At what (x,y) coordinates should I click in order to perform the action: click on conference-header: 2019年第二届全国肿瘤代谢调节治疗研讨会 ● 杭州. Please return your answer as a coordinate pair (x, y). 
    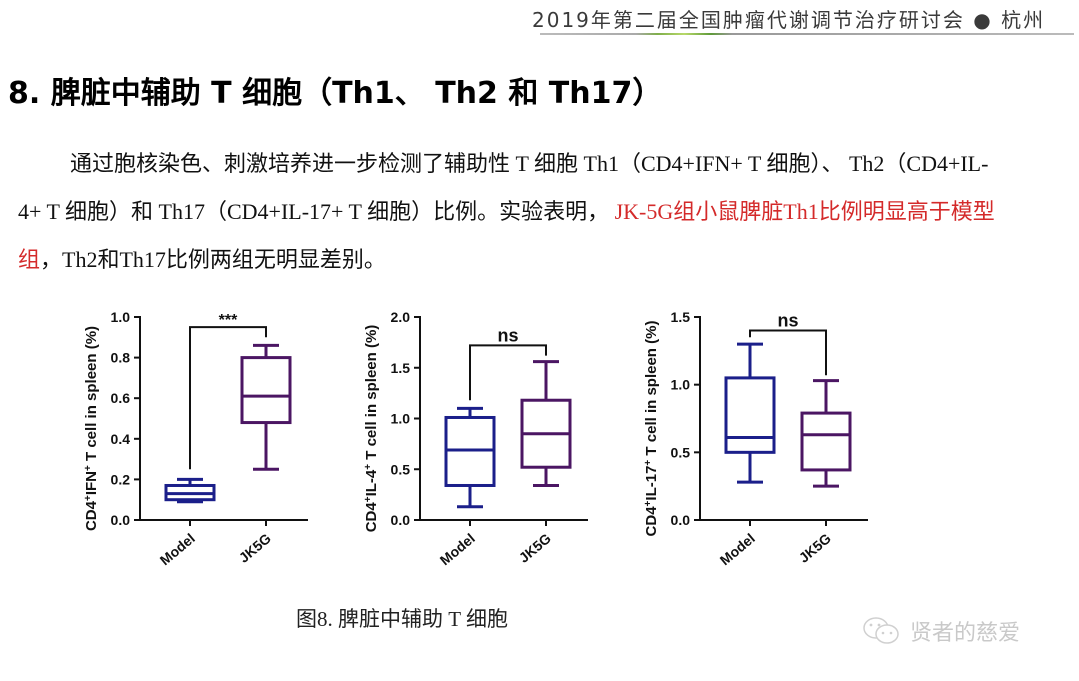
    Looking at the image, I should click on (789, 20).